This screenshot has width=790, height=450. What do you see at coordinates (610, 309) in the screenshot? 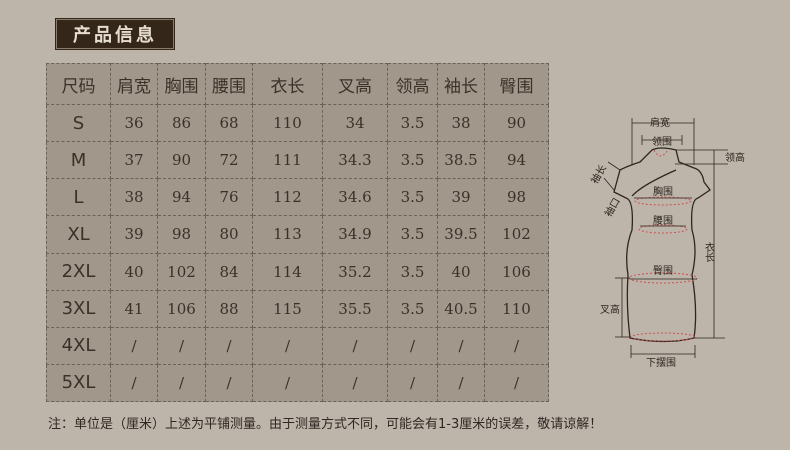
I see `label-slit: 叉高` at bounding box center [610, 309].